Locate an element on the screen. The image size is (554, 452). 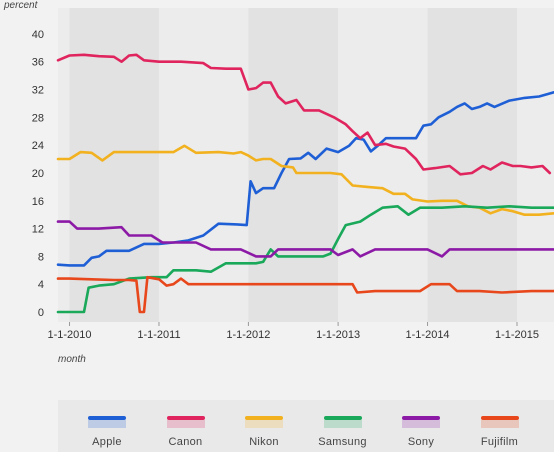
legend-item-sony: Sony is located at coordinates (425, 432).